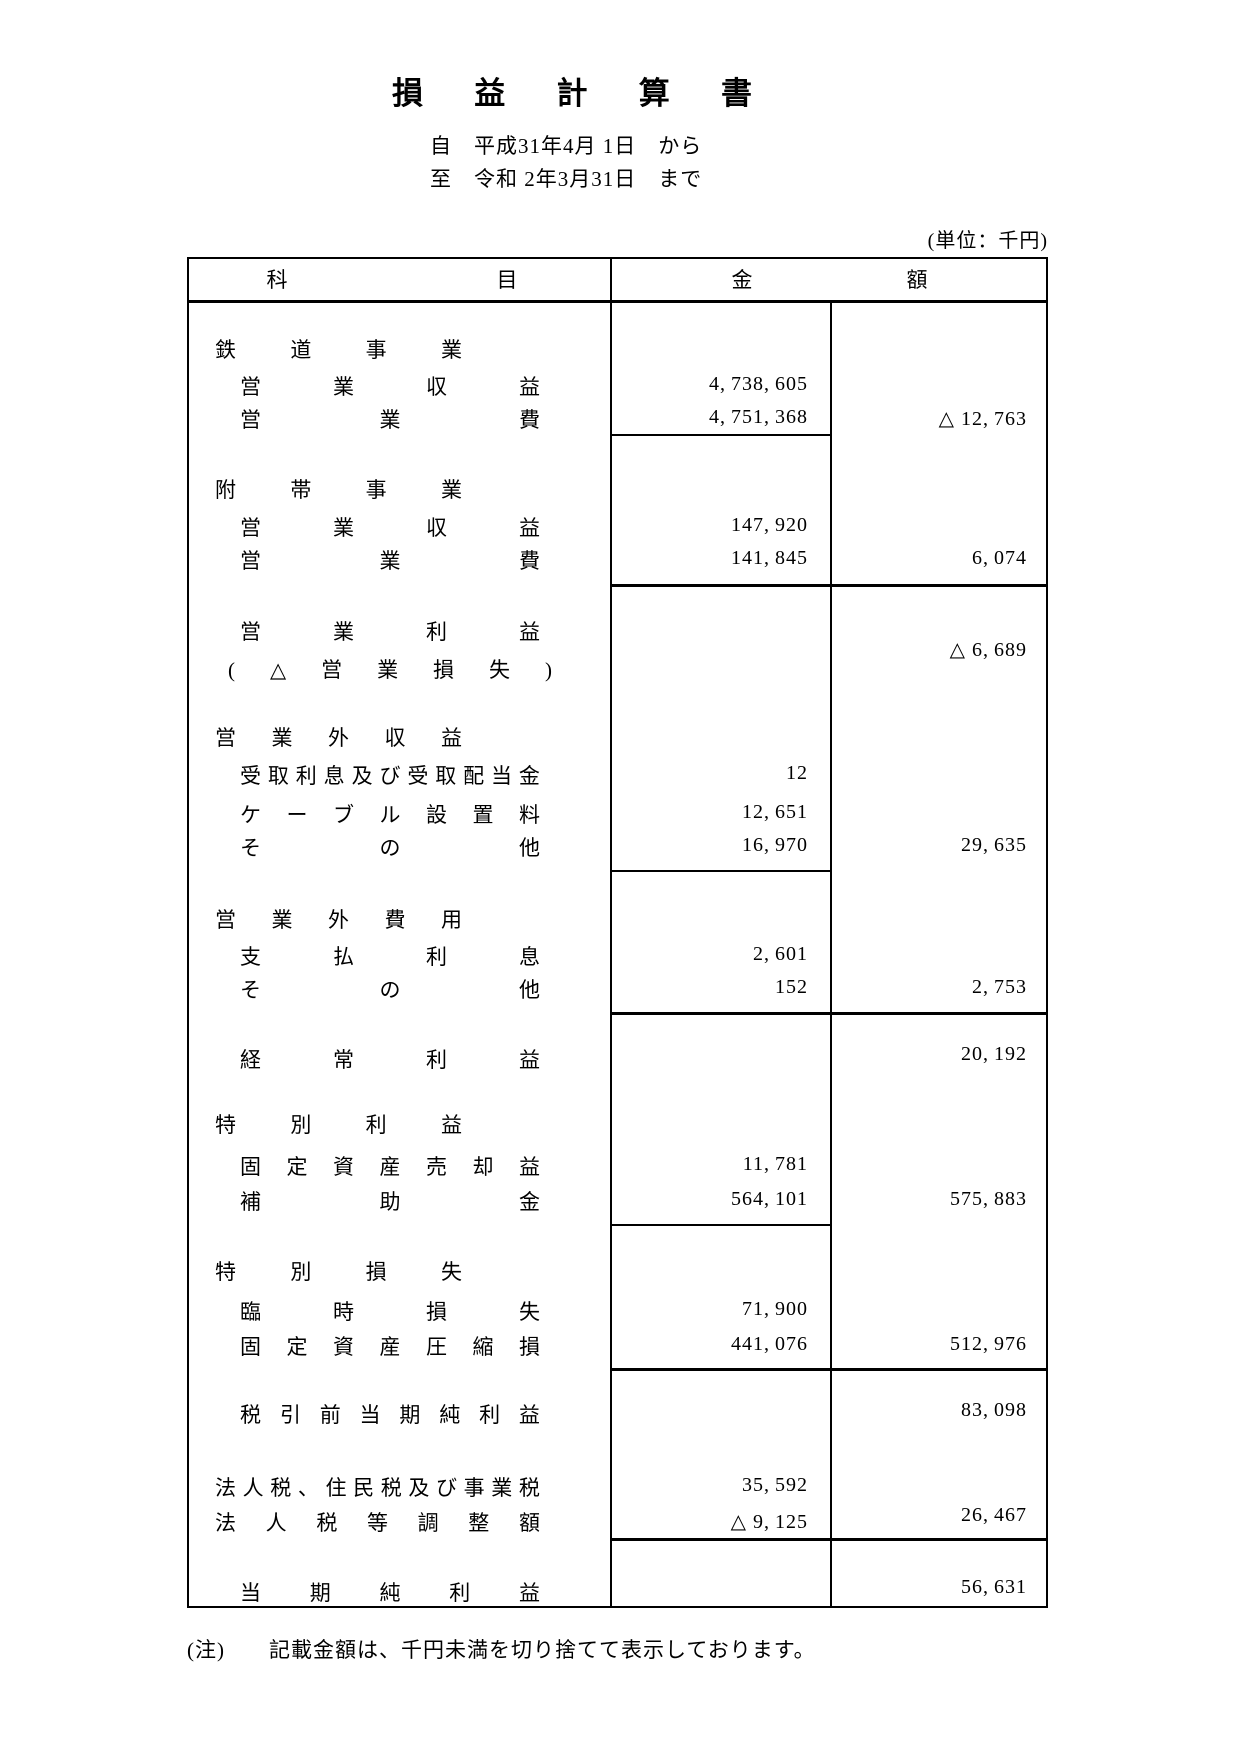 This screenshot has width=1240, height=1754. Describe the element at coordinates (566, 146) in the screenshot. I see `period-from: 自 平成31年4月 1日 から` at that location.